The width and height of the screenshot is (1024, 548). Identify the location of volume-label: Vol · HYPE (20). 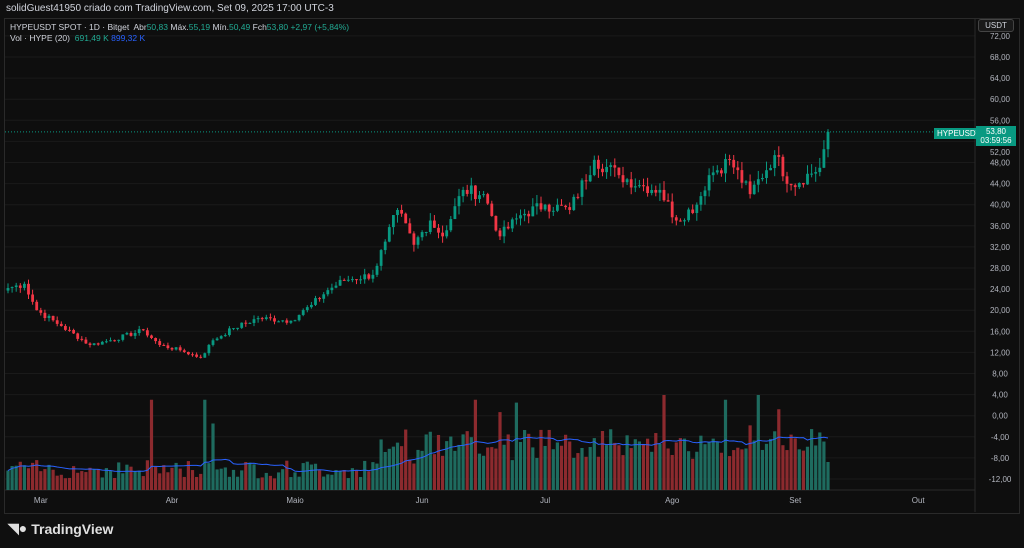
(40, 38).